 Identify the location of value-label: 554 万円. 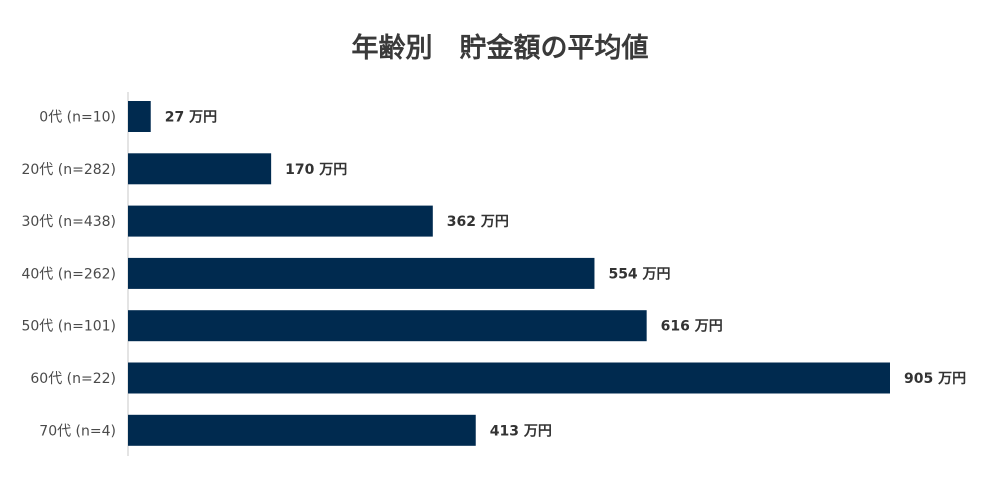
(639, 274).